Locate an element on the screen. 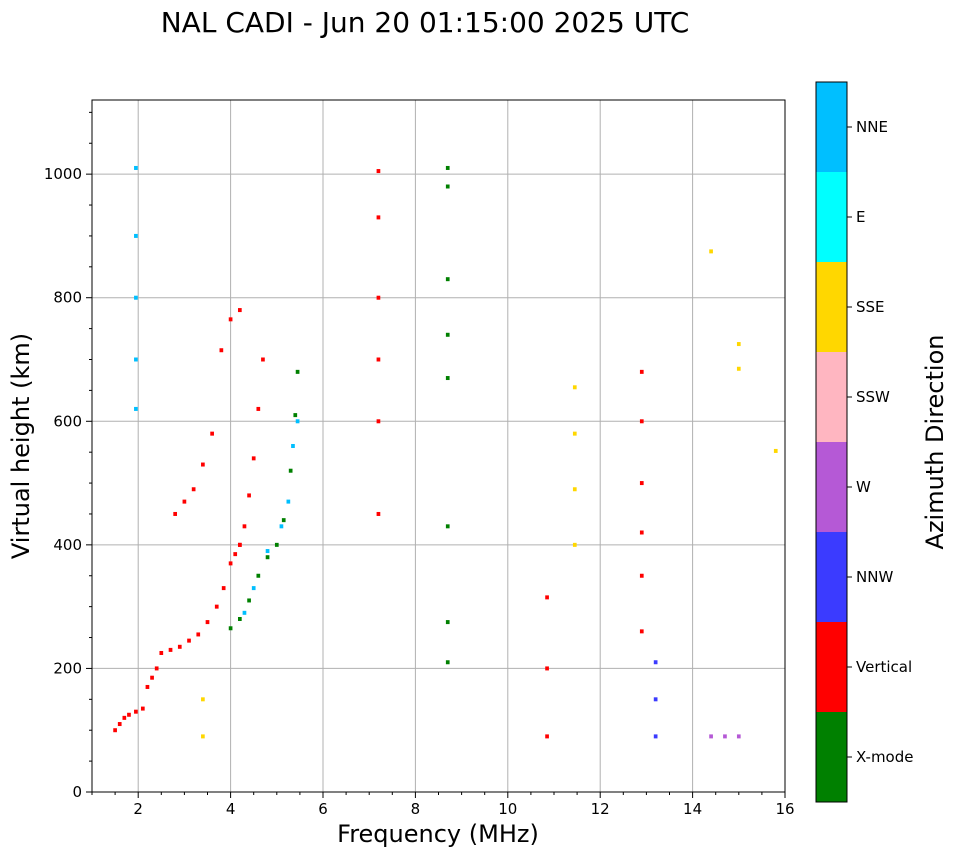  track-low-trace is located at coordinates (177, 637).